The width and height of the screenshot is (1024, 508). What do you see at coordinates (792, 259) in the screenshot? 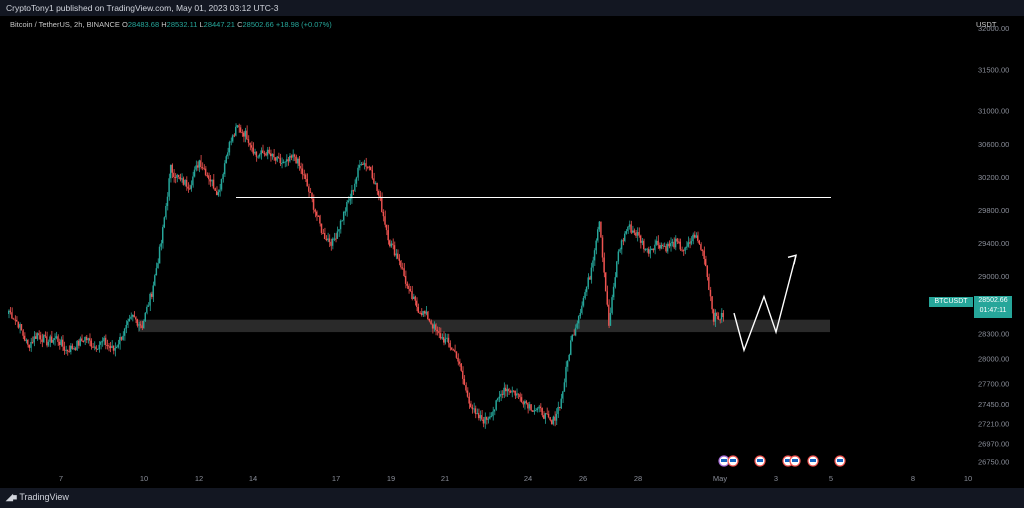
I see `projection-arrowhead` at bounding box center [792, 259].